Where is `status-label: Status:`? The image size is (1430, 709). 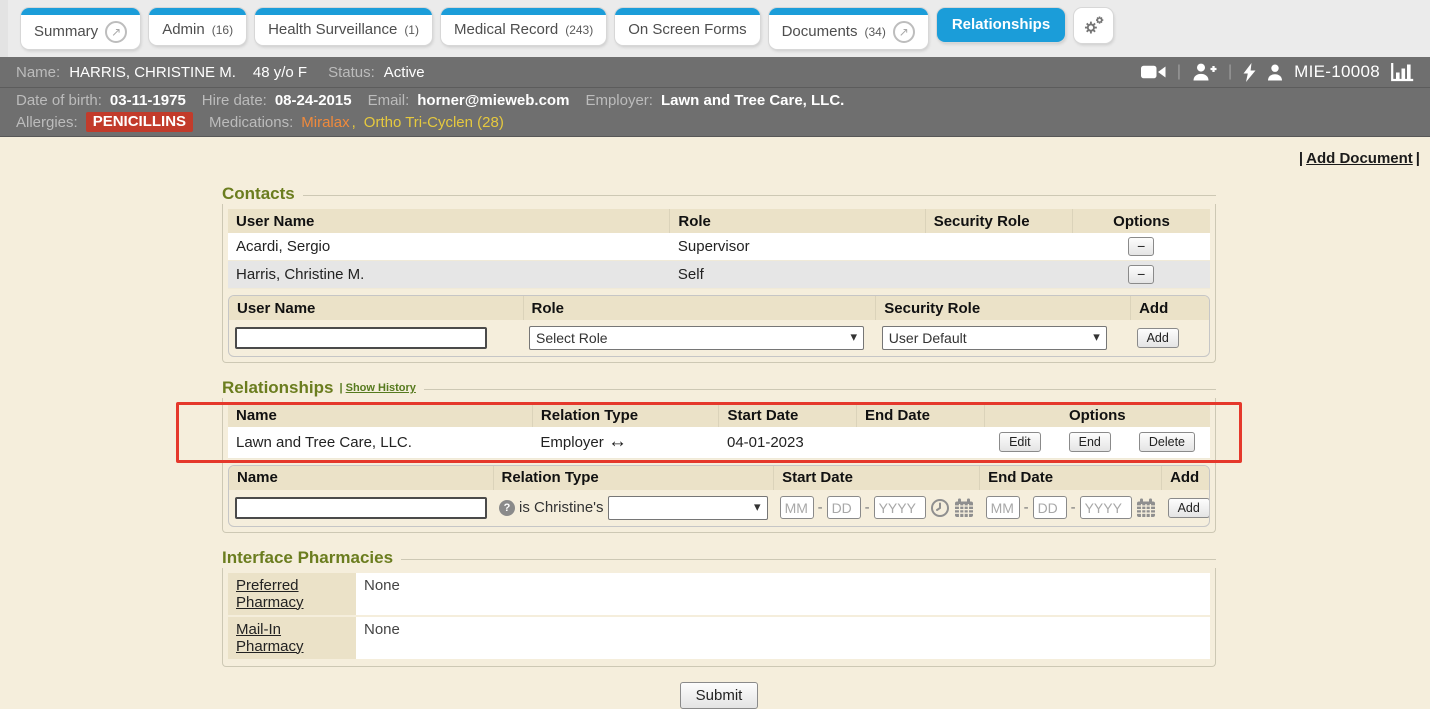
status-label: Status: is located at coordinates (351, 72).